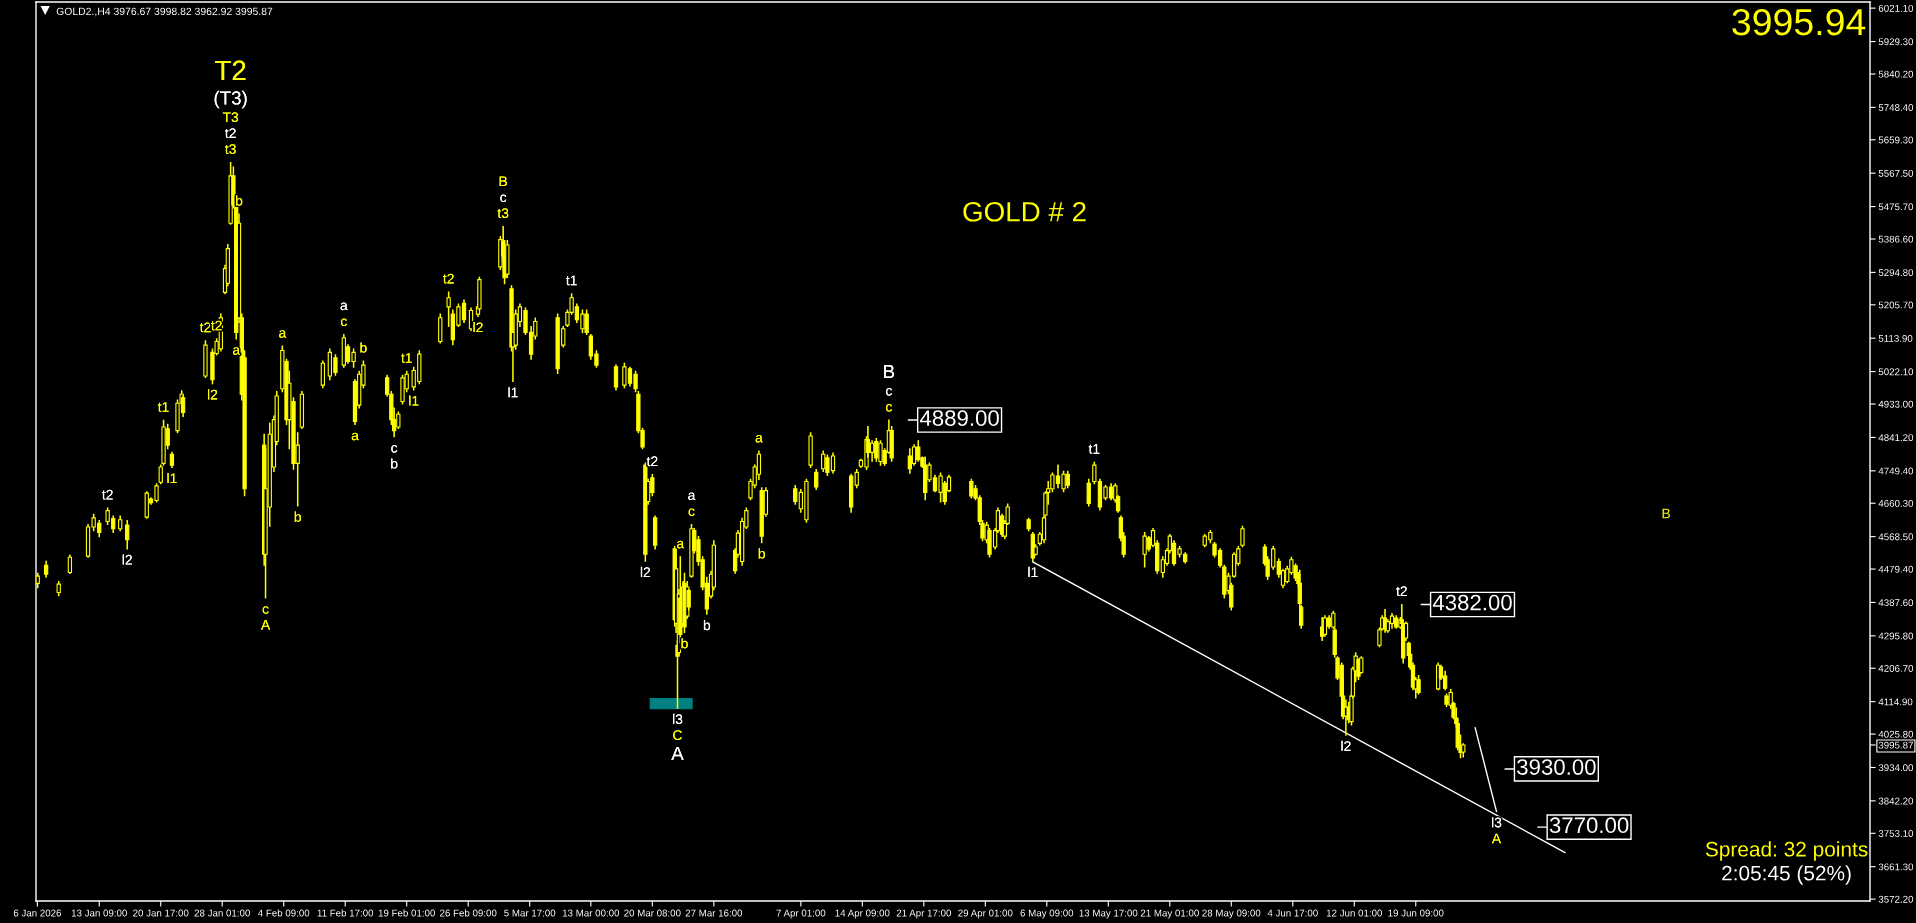 This screenshot has width=1916, height=923. Describe the element at coordinates (1895, 338) in the screenshot. I see `y-tick-label: 5113.90` at that location.